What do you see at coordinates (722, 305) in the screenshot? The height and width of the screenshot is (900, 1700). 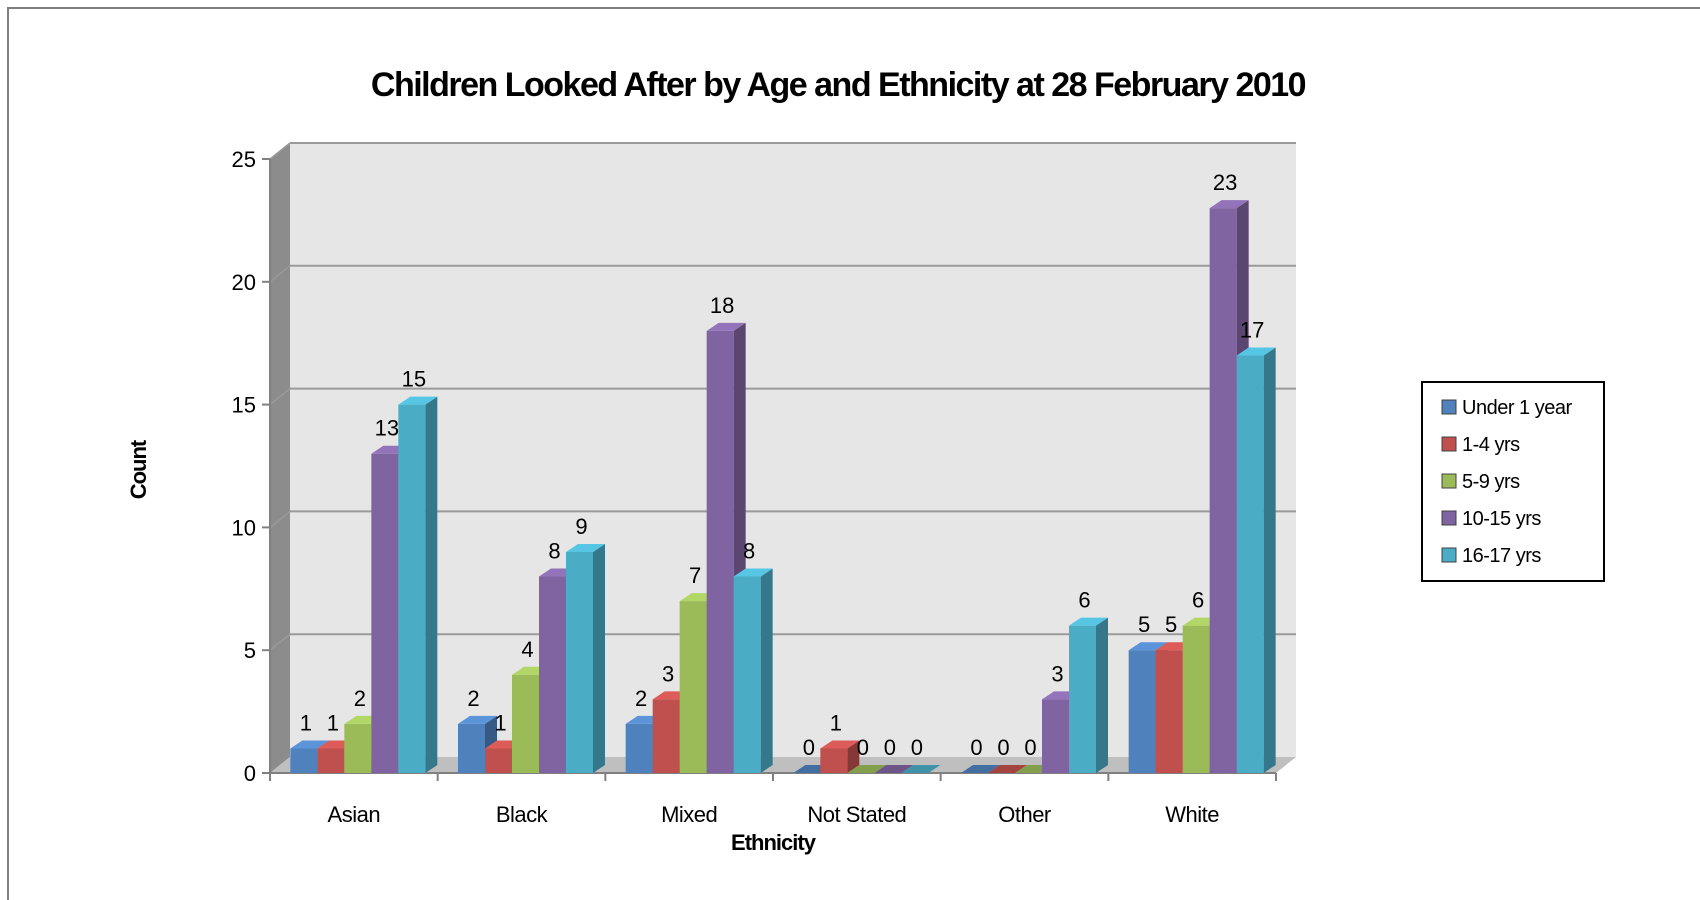 I see `data-label: 18` at bounding box center [722, 305].